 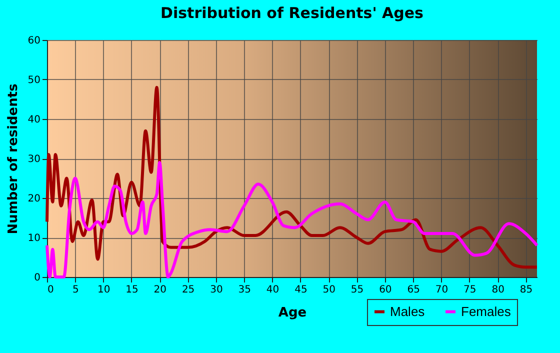 I want to click on x-tick-label: 65, so click(x=413, y=290).